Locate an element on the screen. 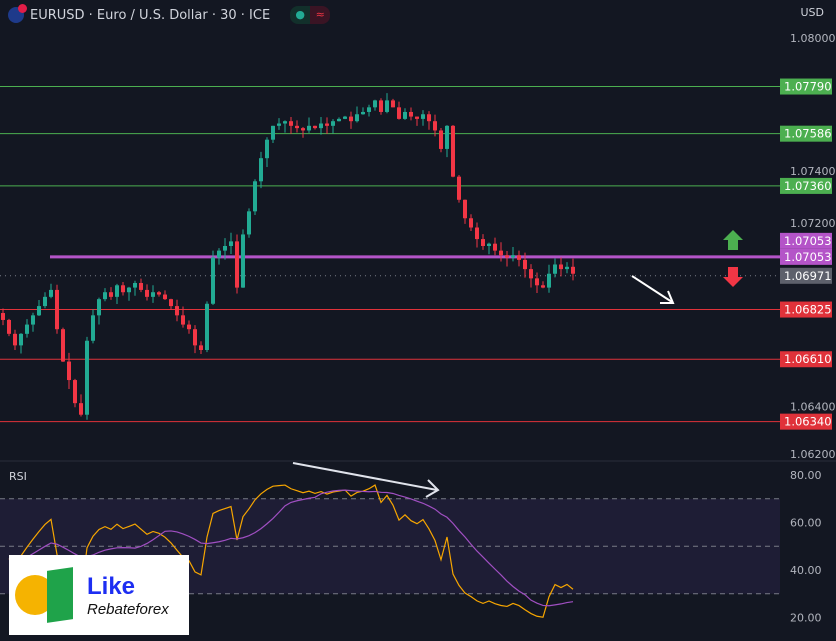 This screenshot has width=836, height=641. rsi-line is located at coordinates (291, 551).